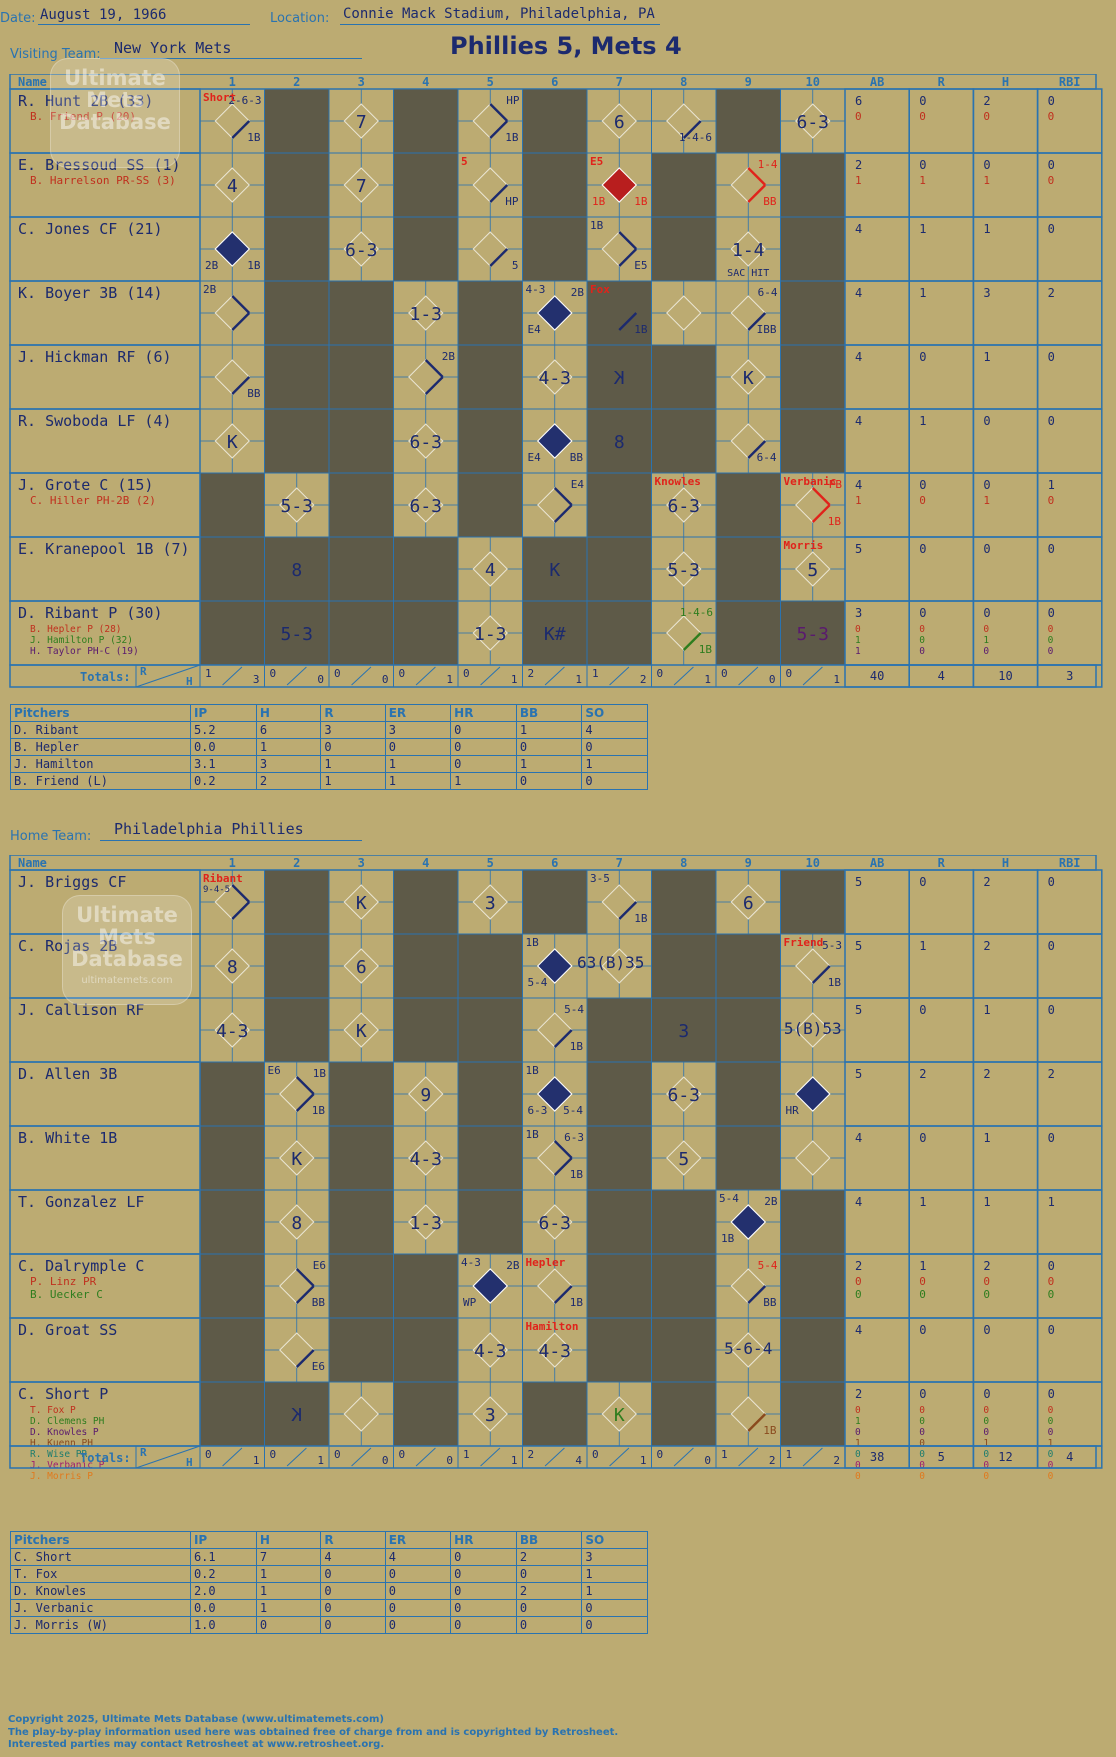 This screenshot has height=1757, width=1116. What do you see at coordinates (84, 651) in the screenshot?
I see `substitute-name: H. Taylor PH-C (19)` at bounding box center [84, 651].